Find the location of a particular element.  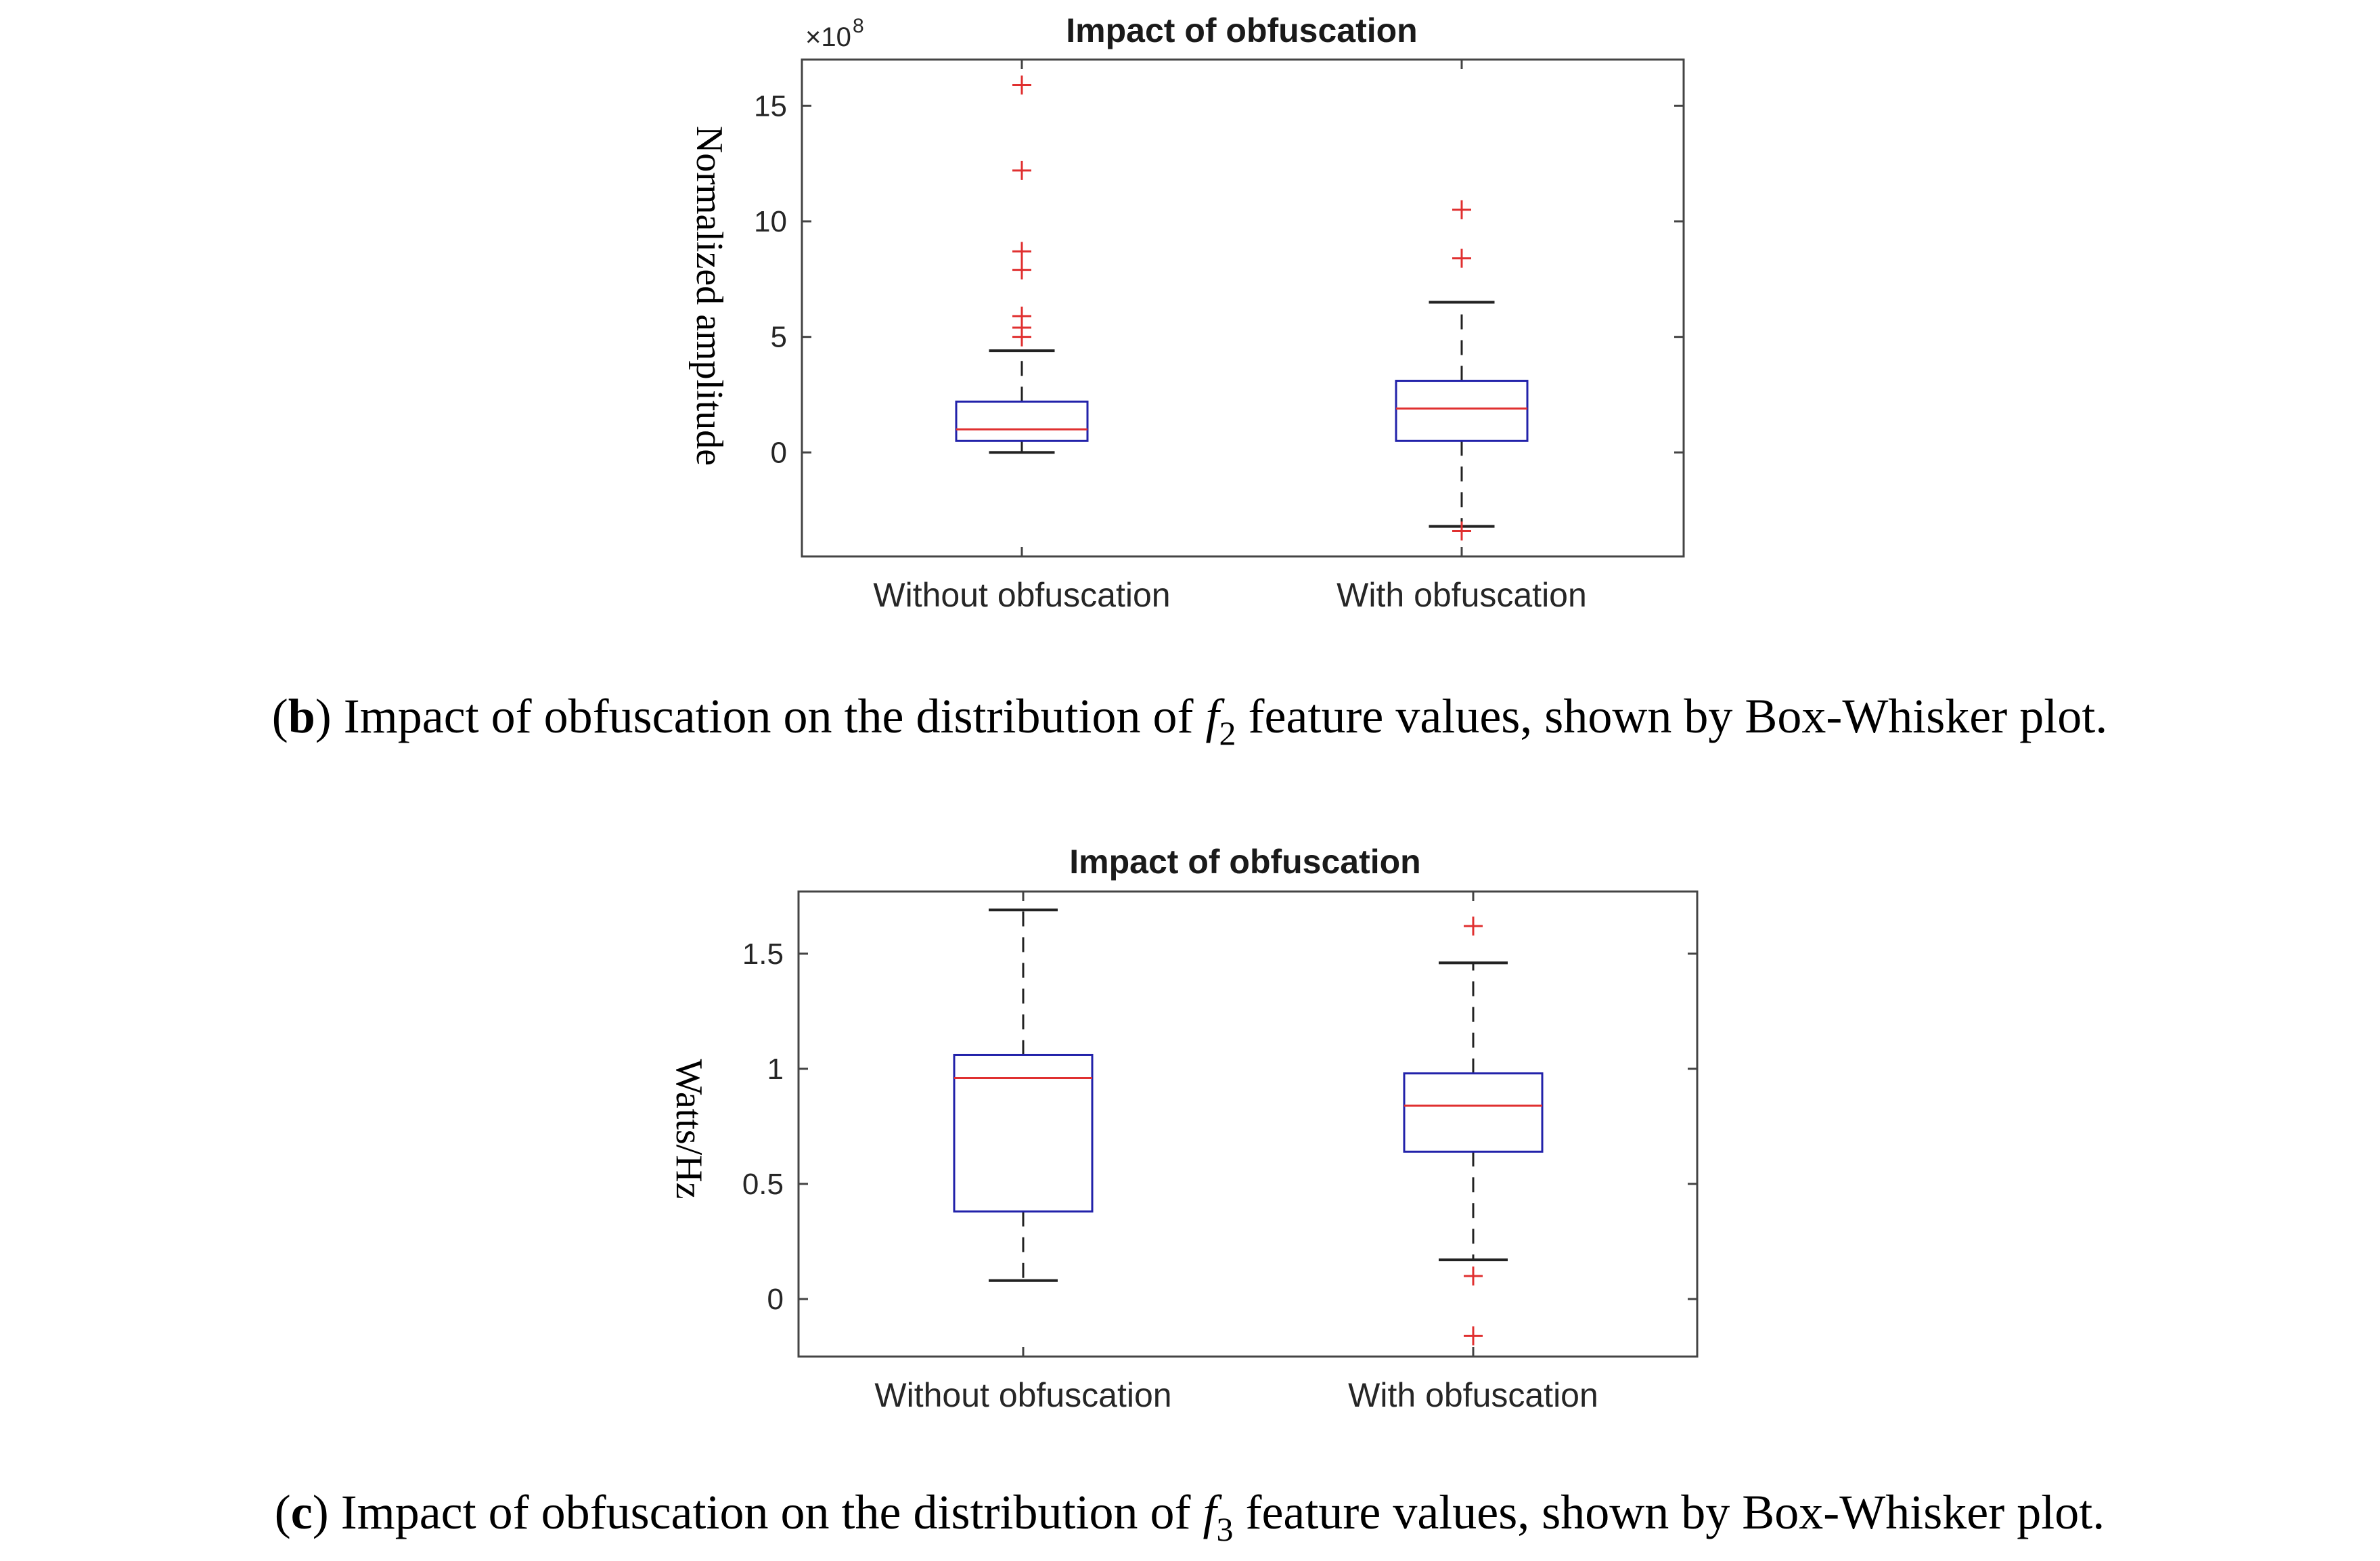

panel-b-y-exponent-base: ×10 is located at coordinates (828, 37).